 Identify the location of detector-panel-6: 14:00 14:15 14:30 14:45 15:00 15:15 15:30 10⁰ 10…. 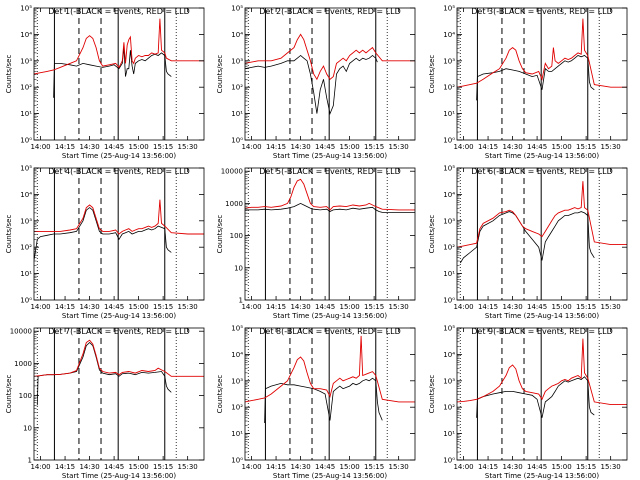
(528, 242).